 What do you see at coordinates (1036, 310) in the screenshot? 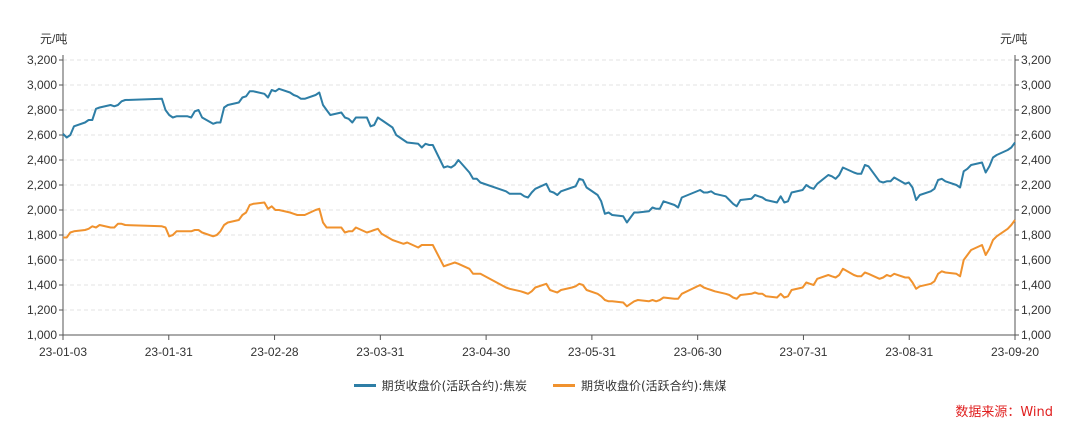
I see `y-tick-label-right: 1,200` at bounding box center [1036, 310].